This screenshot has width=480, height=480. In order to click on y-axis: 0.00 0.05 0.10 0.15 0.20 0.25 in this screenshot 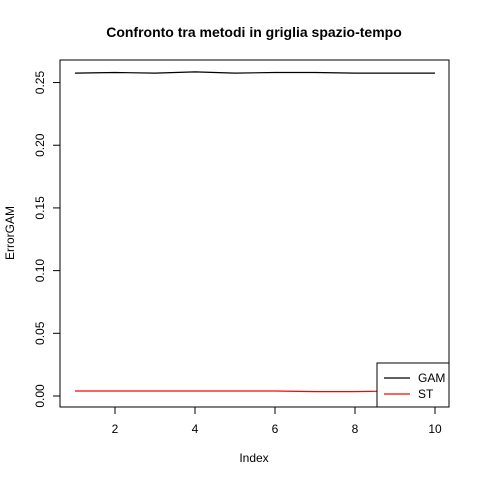, I will do `click(47, 239)`.